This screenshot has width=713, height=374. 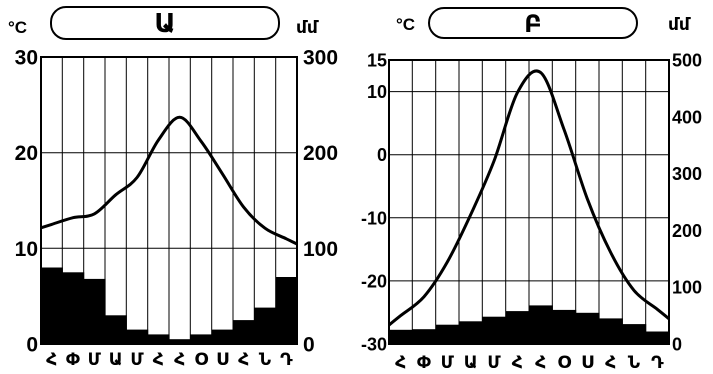 What do you see at coordinates (116, 359) in the screenshot?
I see `month-label-a: Ա` at bounding box center [116, 359].